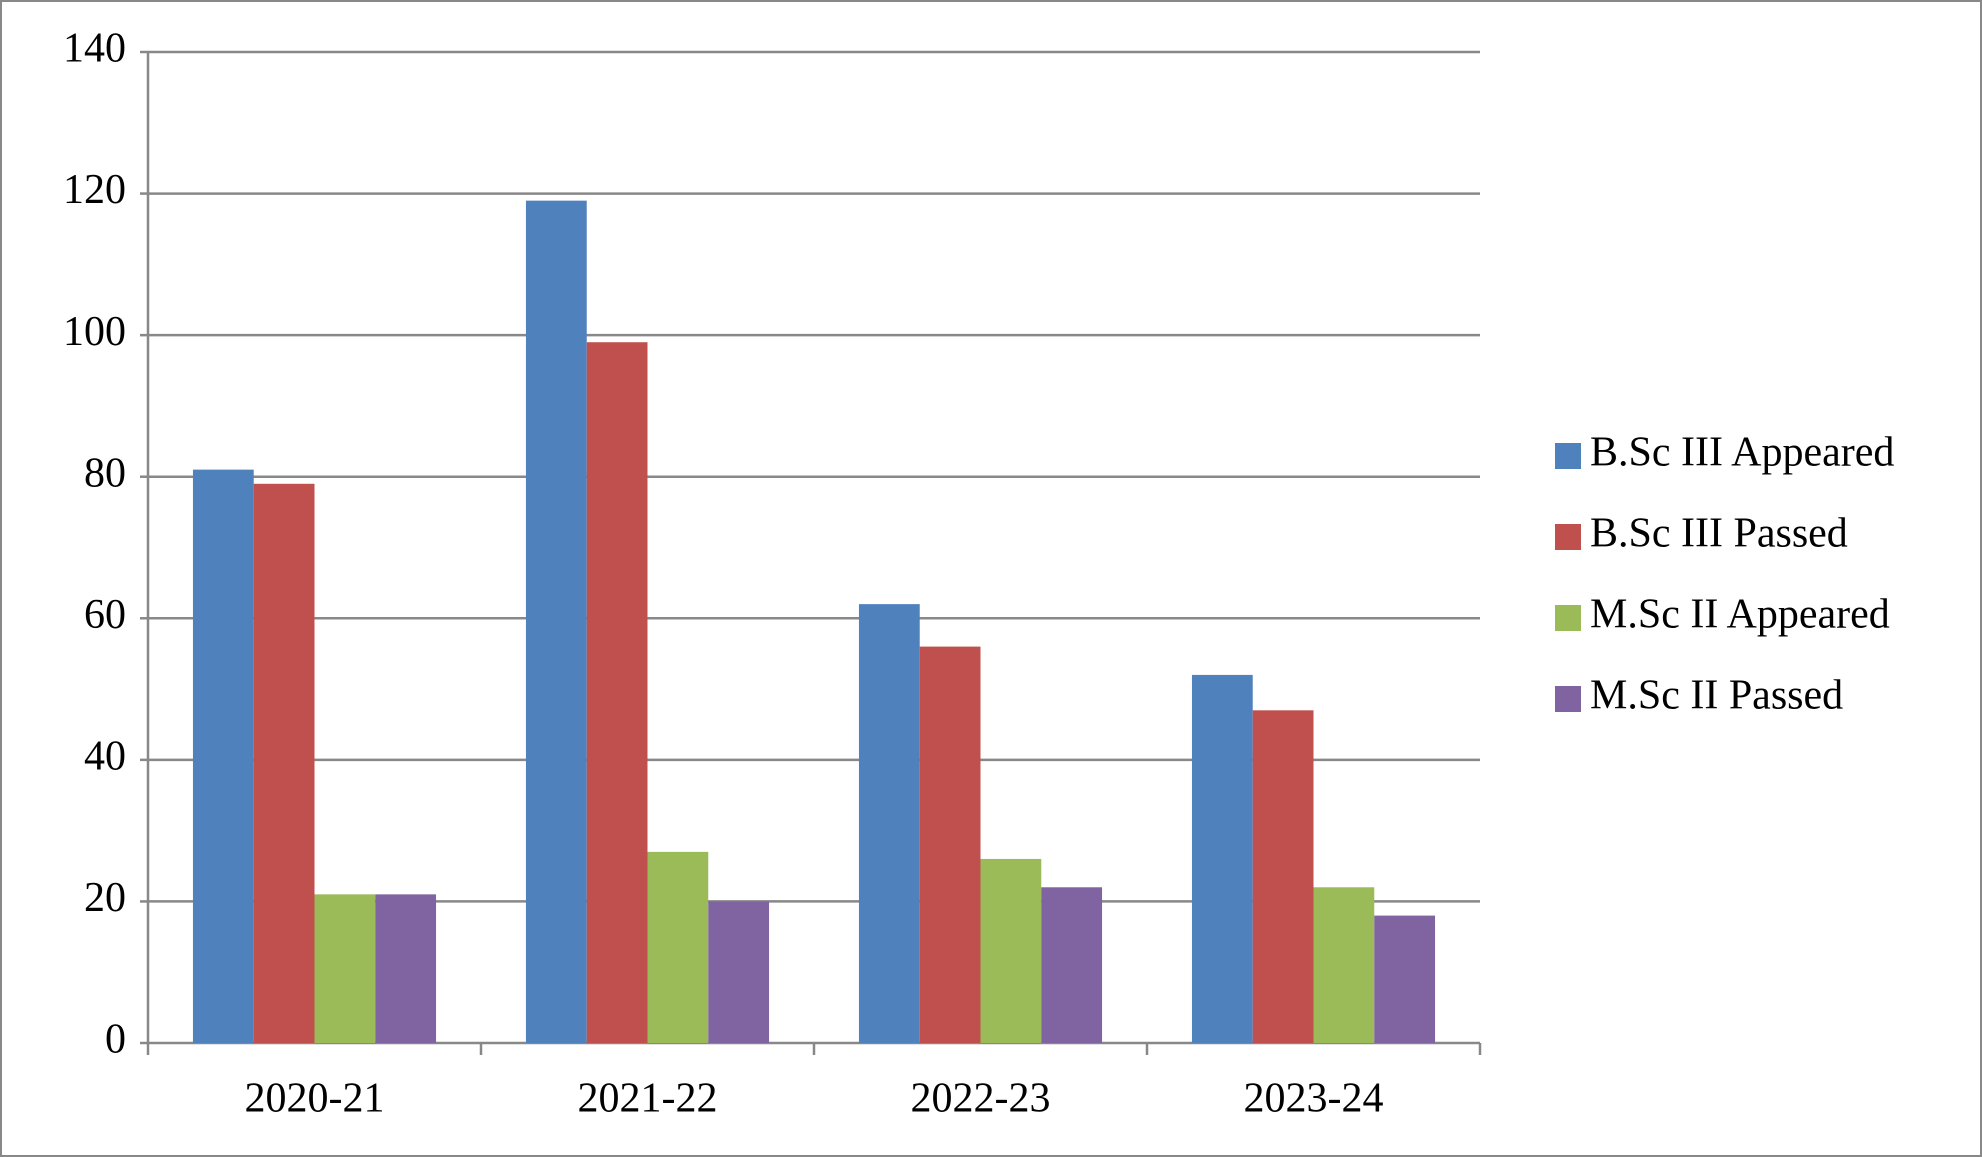  Describe the element at coordinates (105, 898) in the screenshot. I see `y-tick-label: 20` at that location.